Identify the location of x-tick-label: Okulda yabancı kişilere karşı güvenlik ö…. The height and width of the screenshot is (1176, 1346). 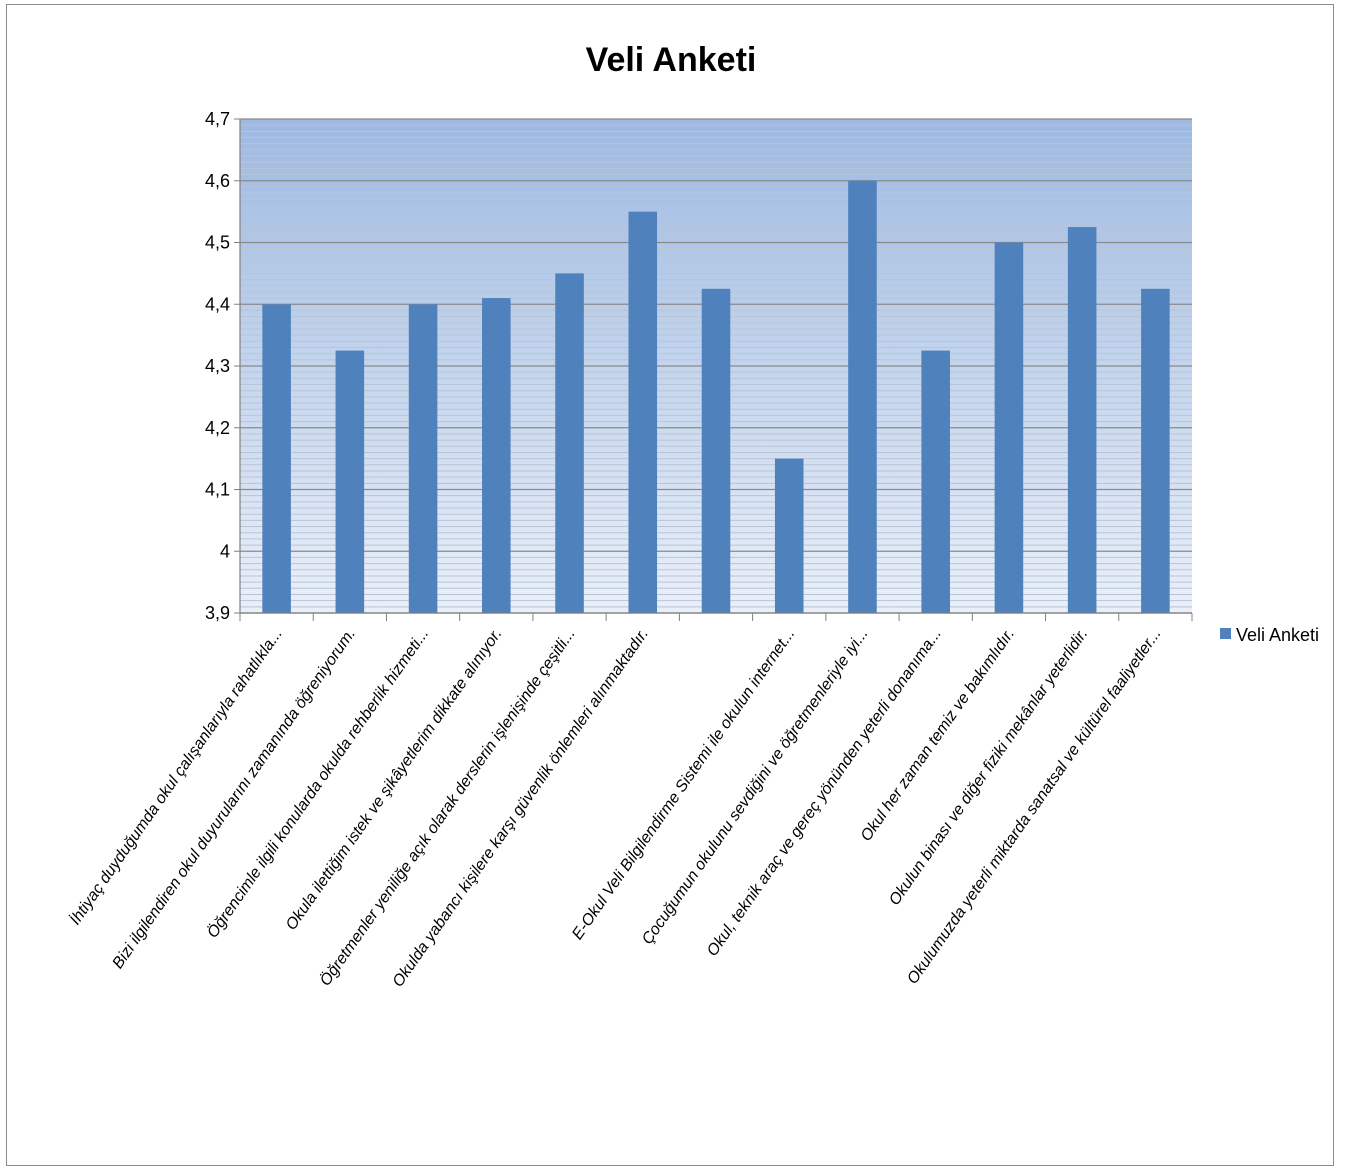
(521, 808).